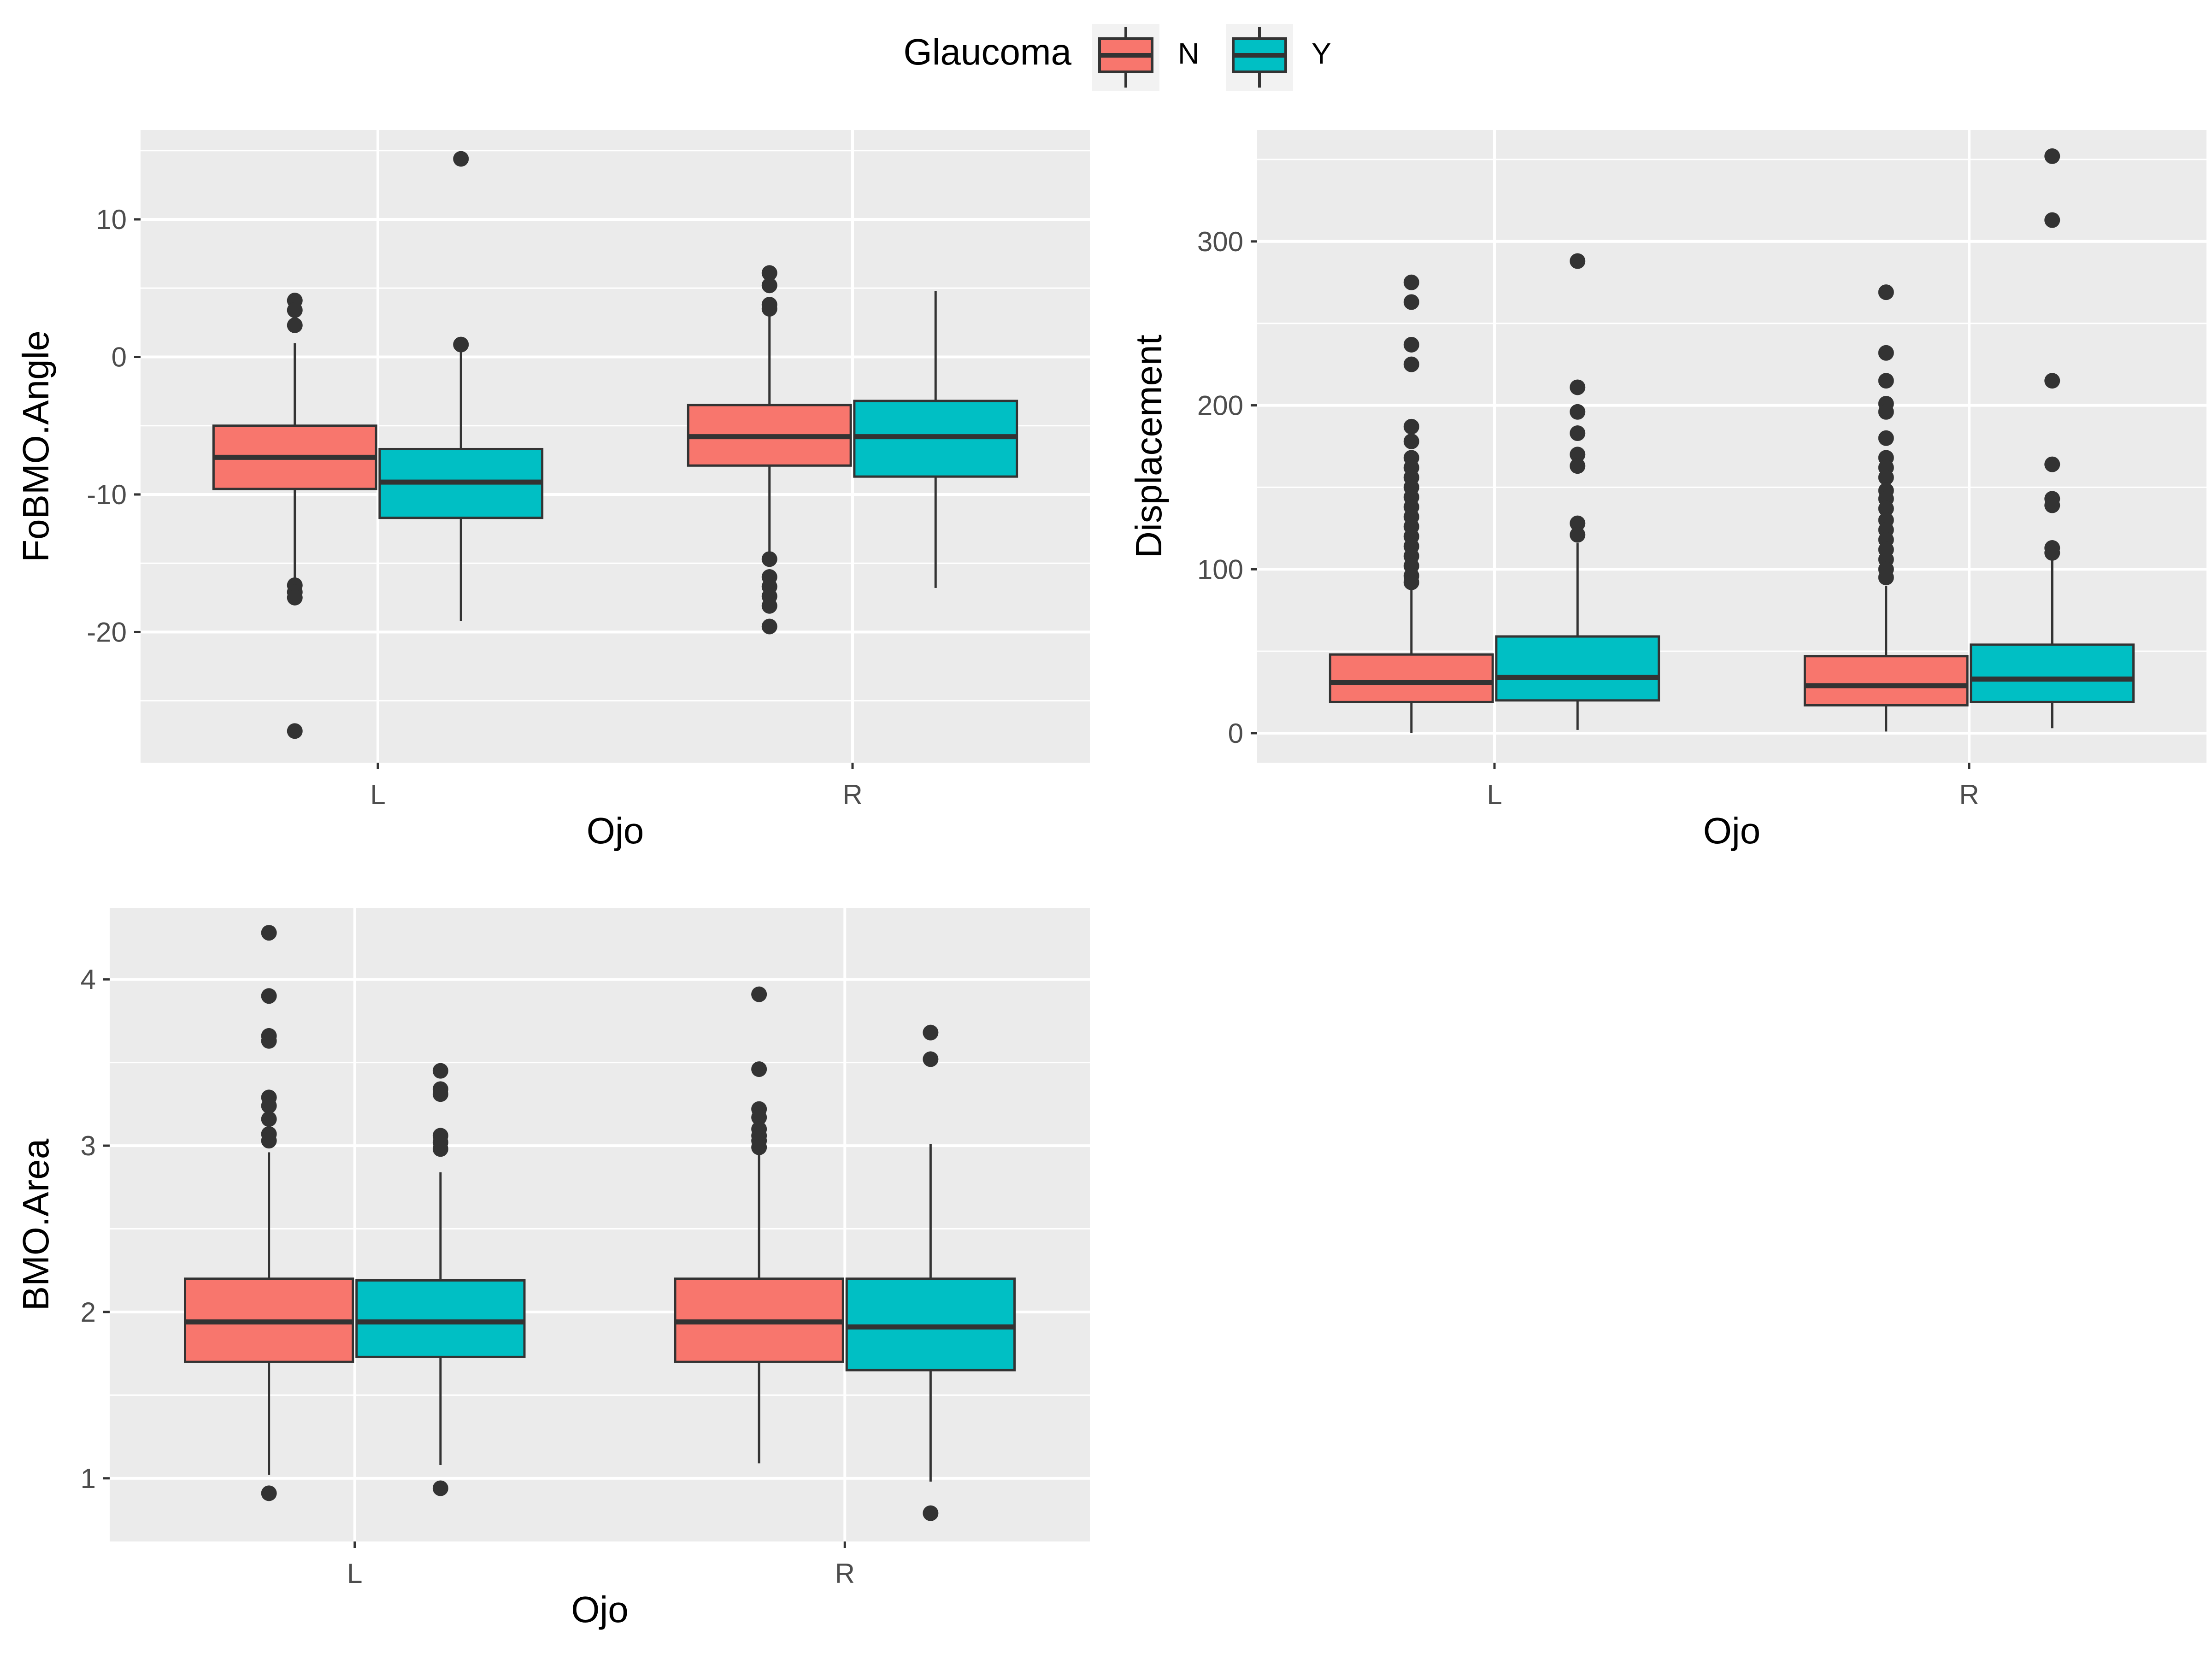 The height and width of the screenshot is (1659, 2212). I want to click on y-tick-label: 4, so click(88, 979).